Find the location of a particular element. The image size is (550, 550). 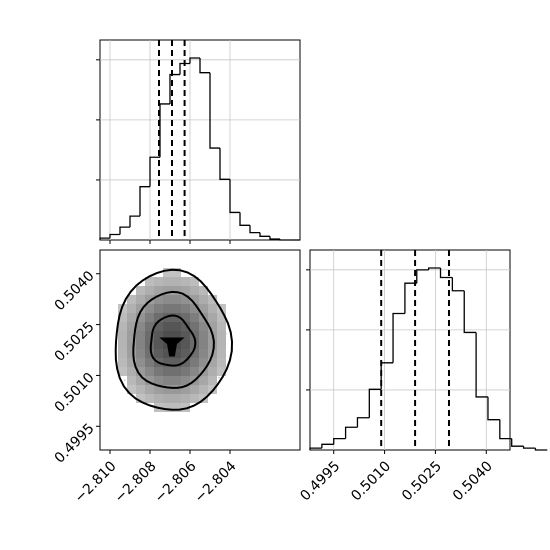

right-hist-quantiles is located at coordinates (415, 350).